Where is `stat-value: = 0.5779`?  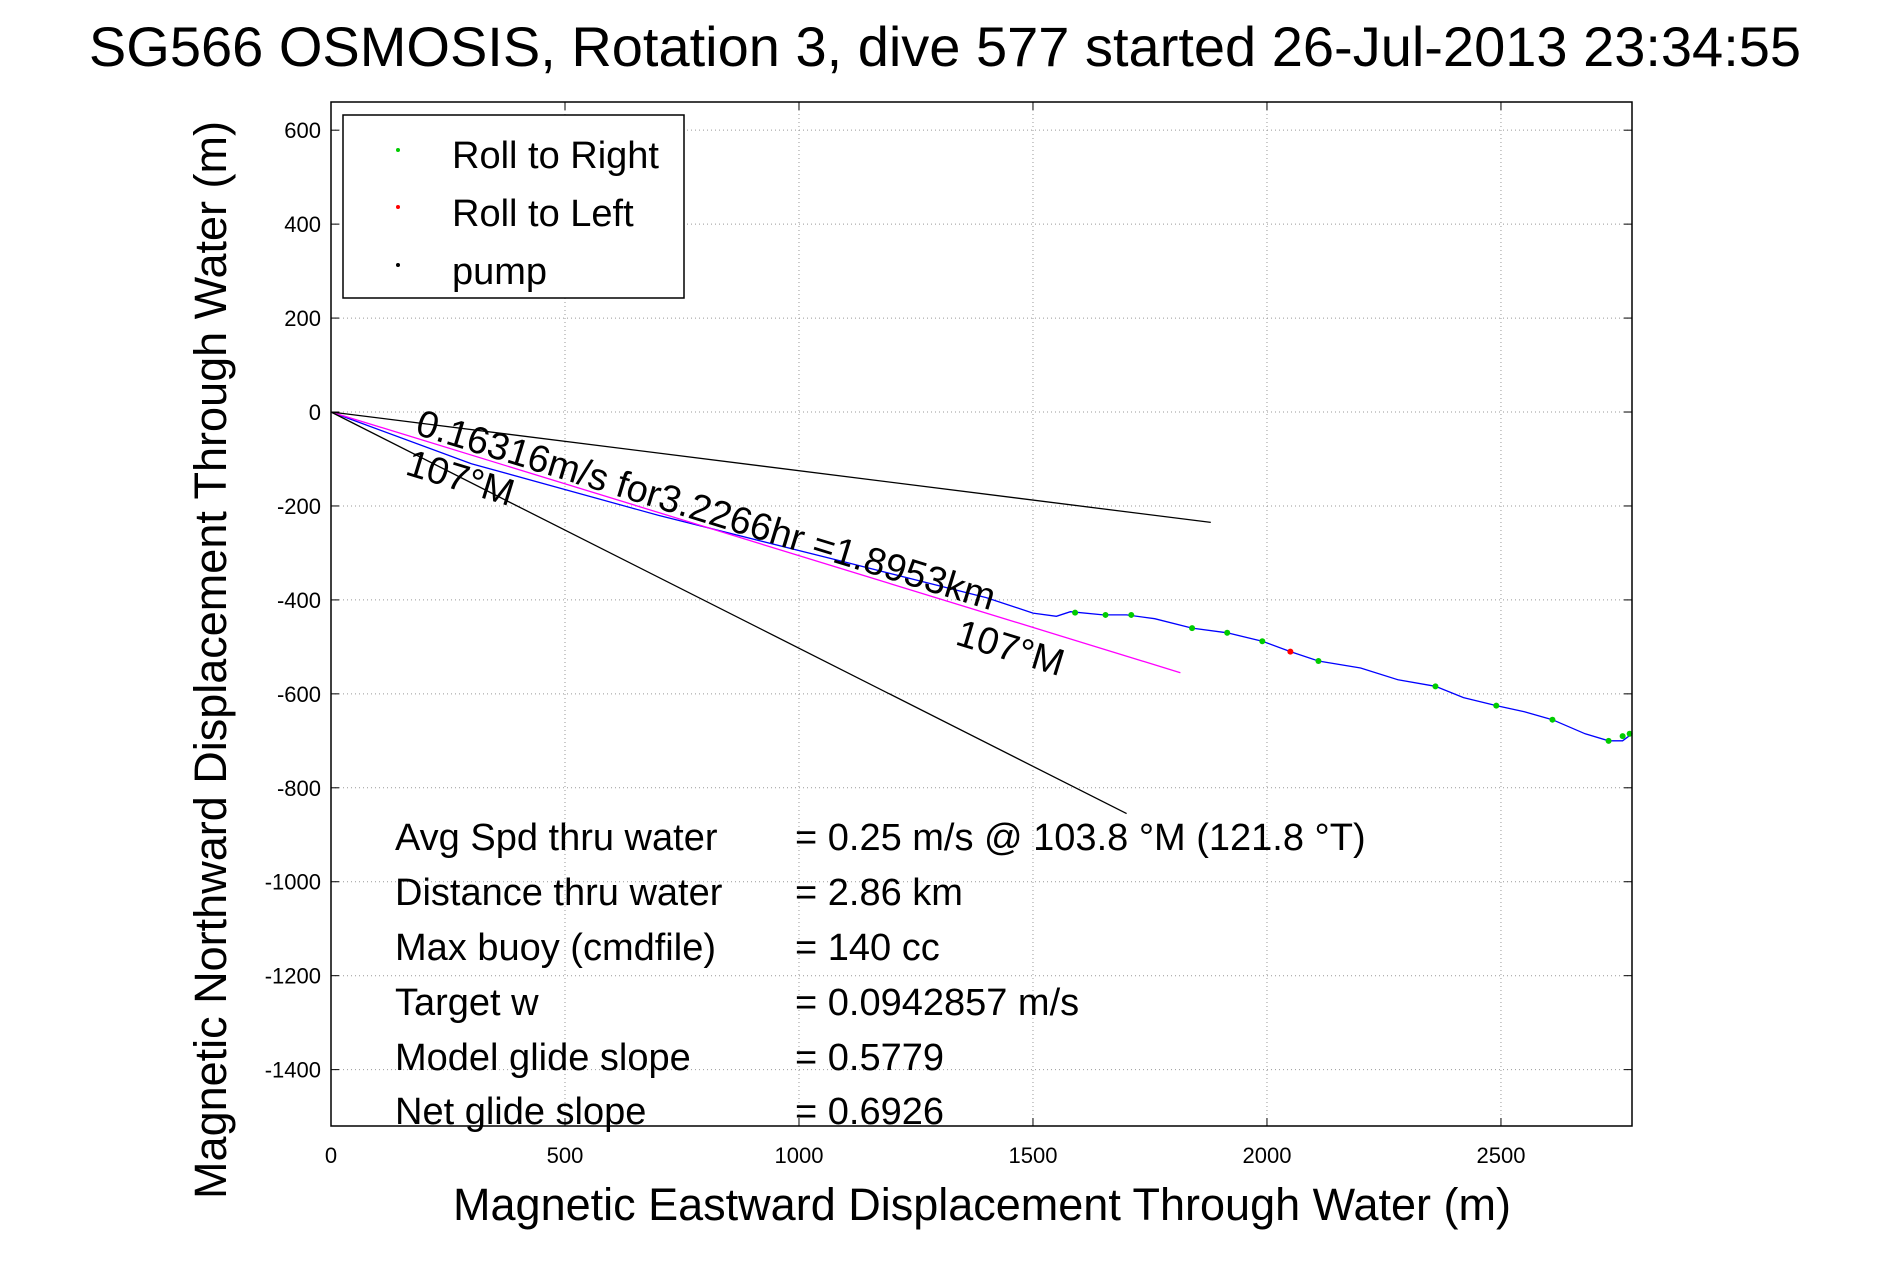 stat-value: = 0.5779 is located at coordinates (869, 1058).